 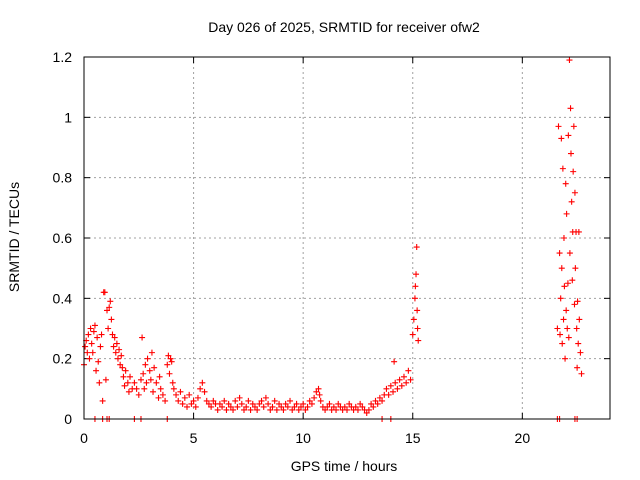 What do you see at coordinates (63, 298) in the screenshot?
I see `y-tick-label: 0.4` at bounding box center [63, 298].